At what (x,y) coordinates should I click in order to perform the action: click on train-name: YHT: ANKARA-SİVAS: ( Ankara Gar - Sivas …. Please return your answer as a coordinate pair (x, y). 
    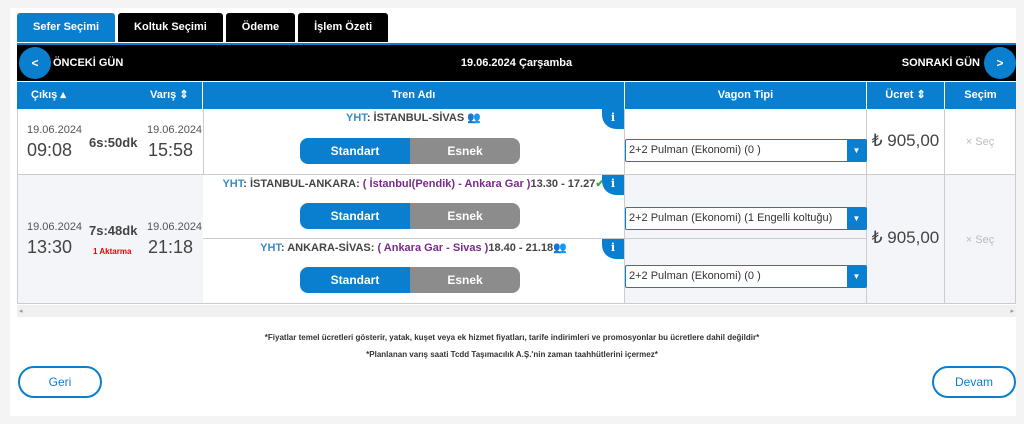
    Looking at the image, I should click on (413, 248).